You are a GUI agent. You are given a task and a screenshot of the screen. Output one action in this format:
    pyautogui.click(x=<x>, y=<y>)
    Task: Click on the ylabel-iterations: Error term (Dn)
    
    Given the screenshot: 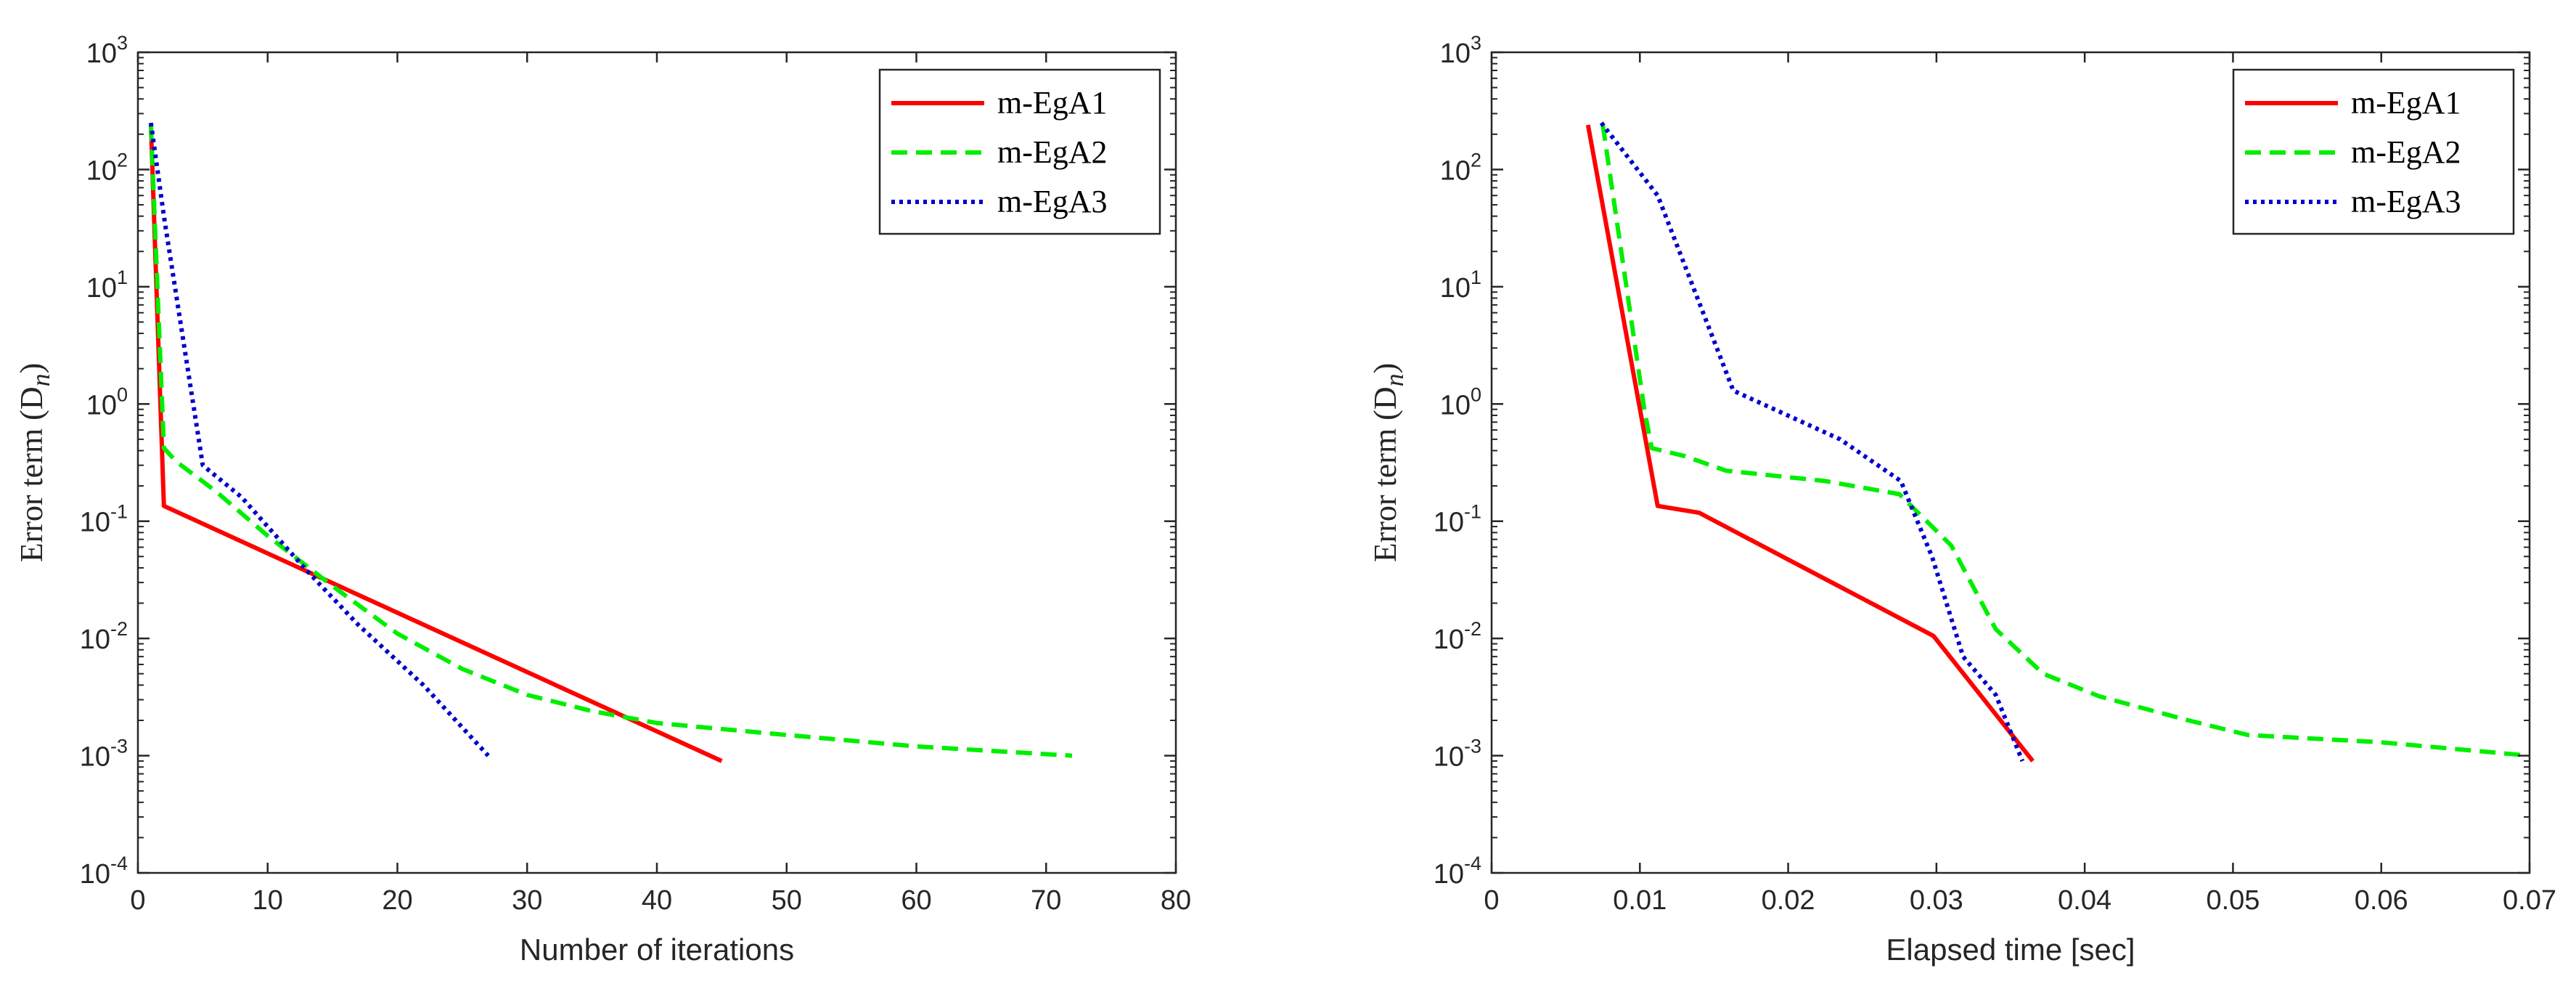 What is the action you would take?
    pyautogui.click(x=34, y=463)
    